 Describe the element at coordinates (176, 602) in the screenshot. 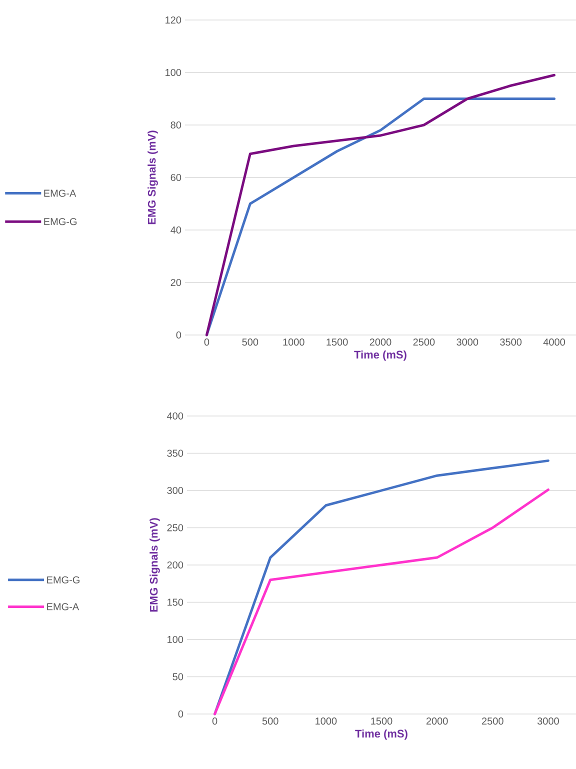

I see `y-tick-label: 150` at that location.